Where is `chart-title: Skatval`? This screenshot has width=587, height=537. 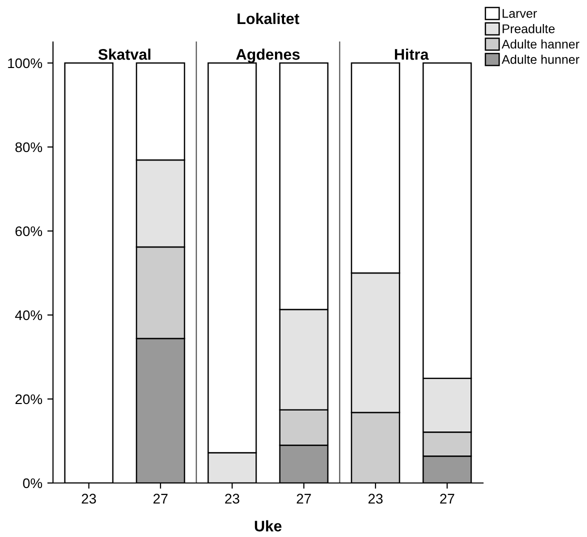
chart-title: Skatval is located at coordinates (124, 54).